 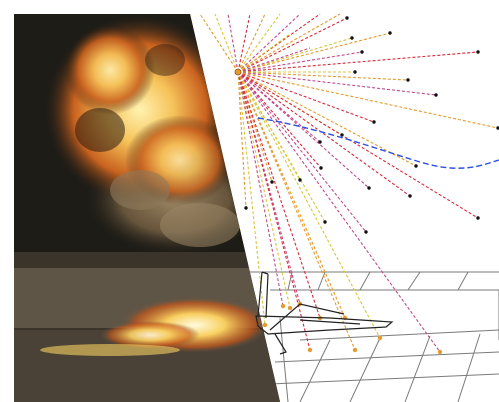 I want to click on aircraft-wireframe-icon, so click(x=324, y=313).